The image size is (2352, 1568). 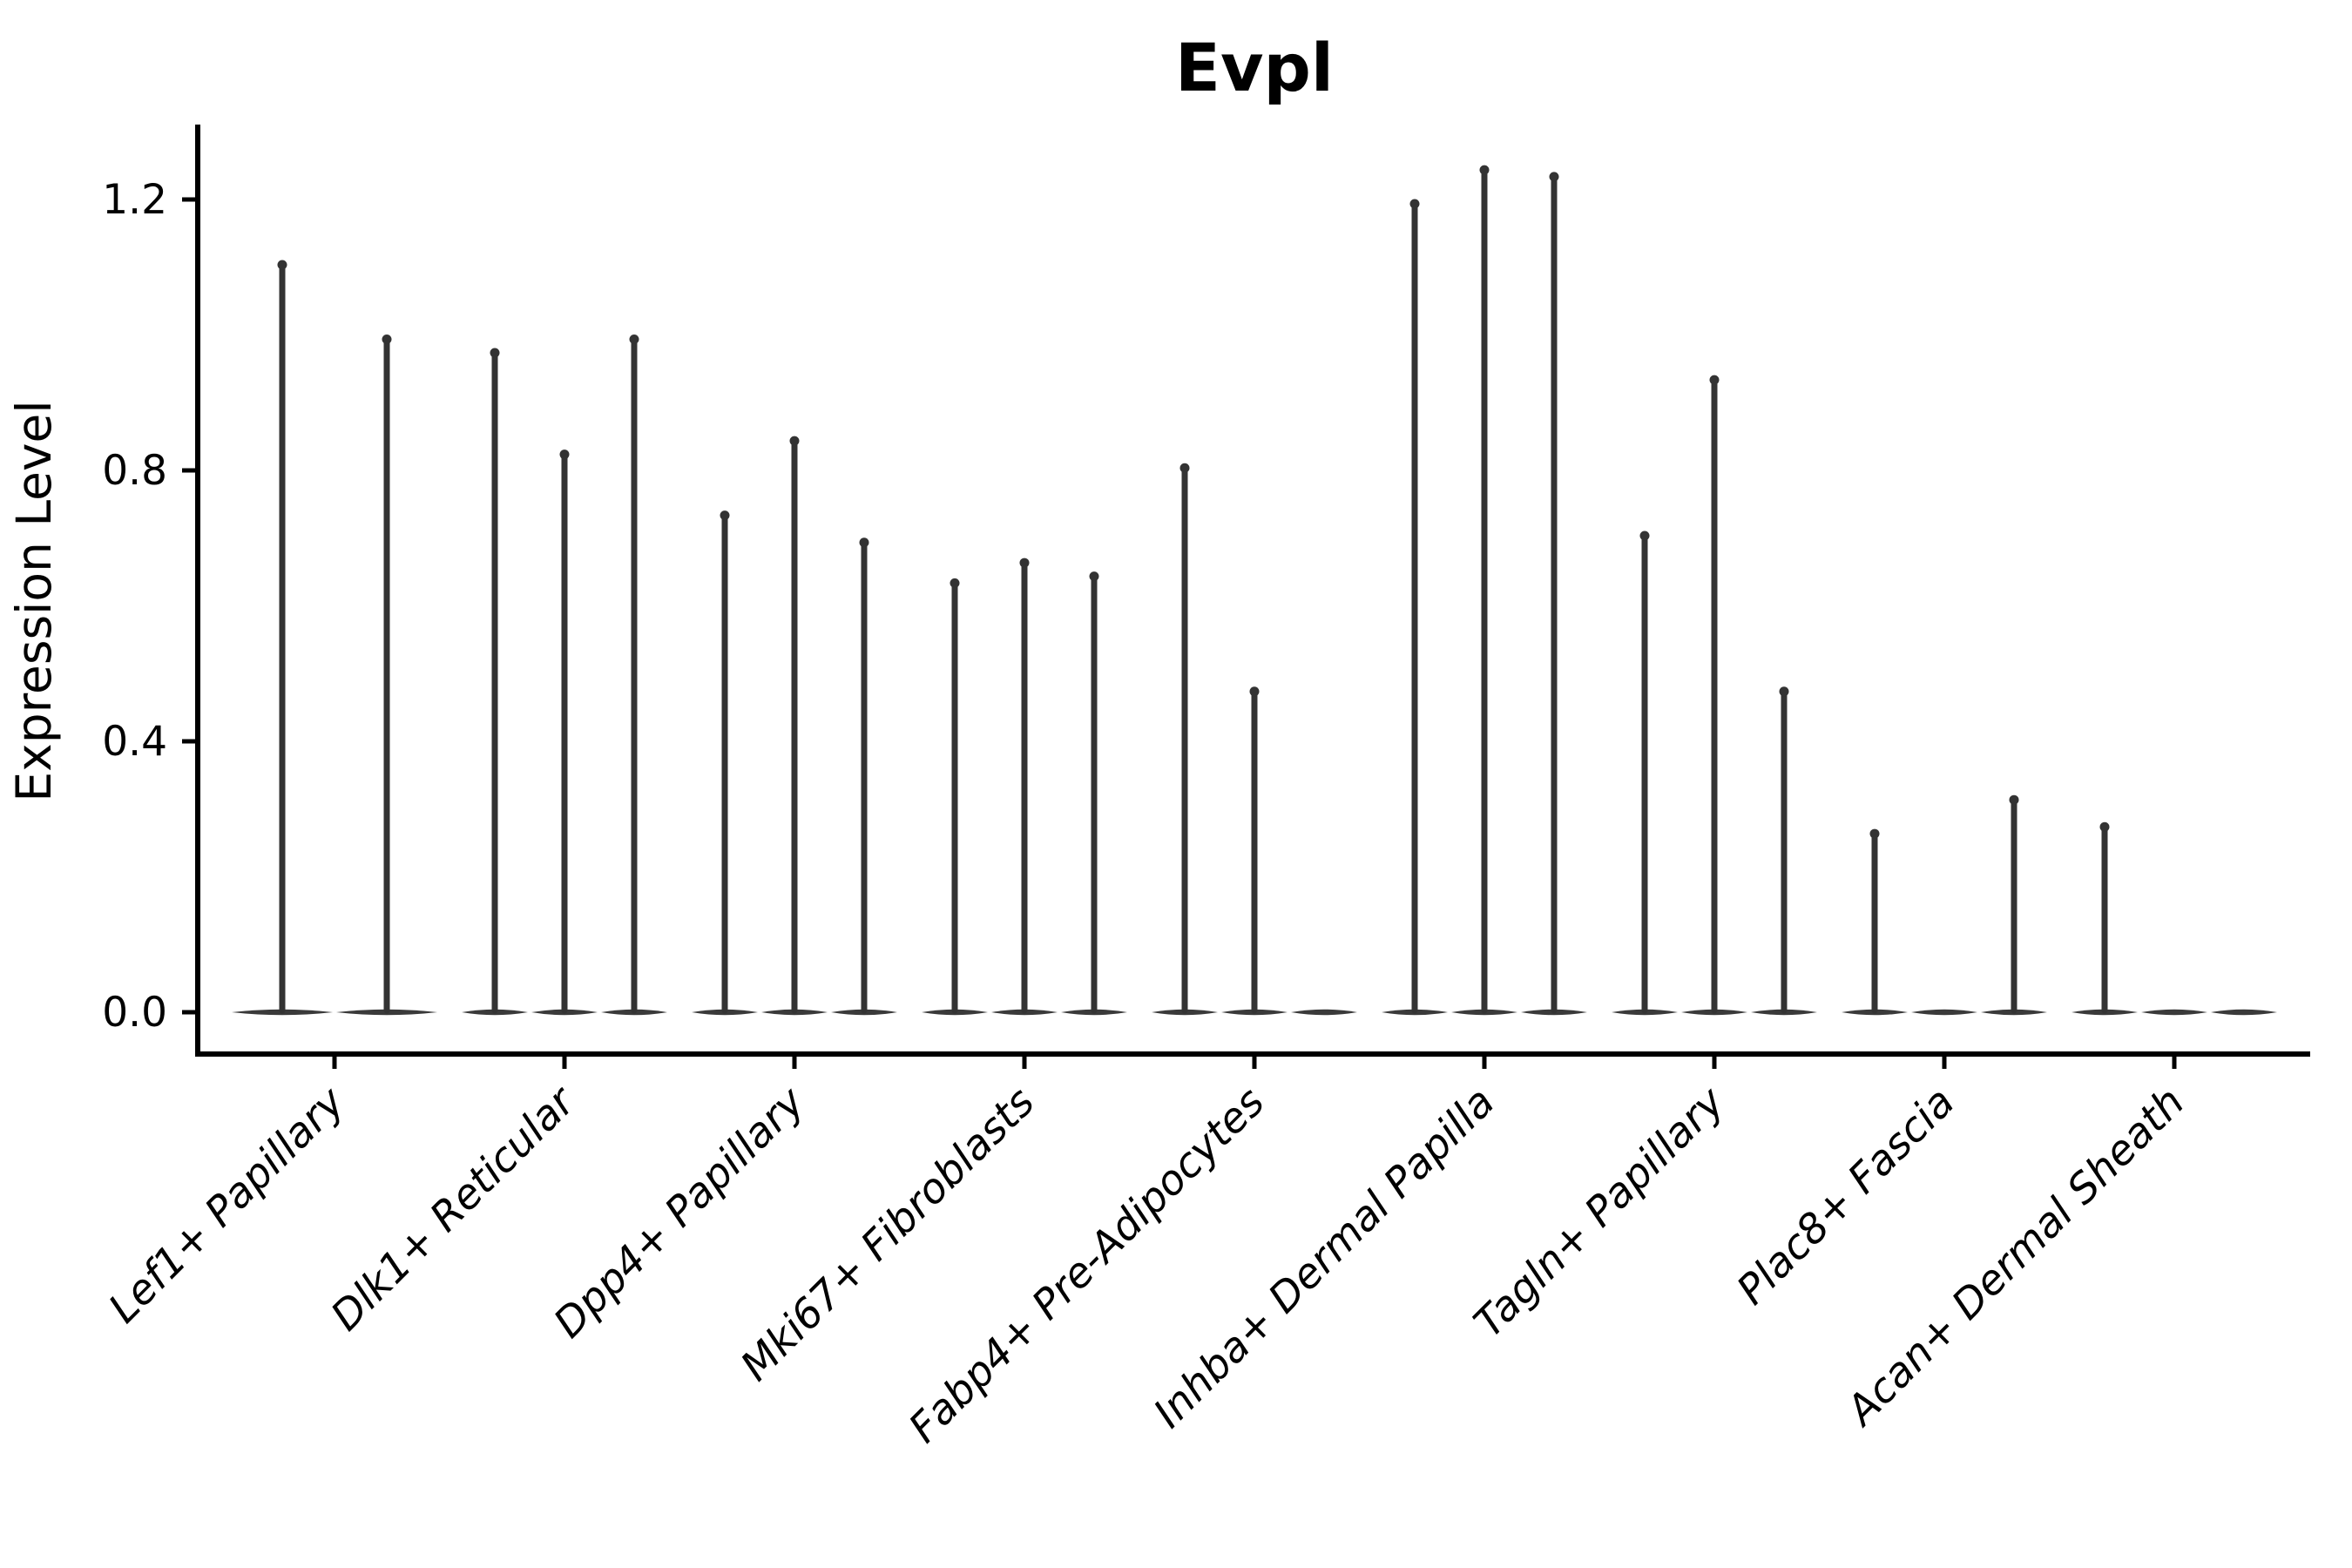 What do you see at coordinates (1600, 1213) in the screenshot?
I see `x-tick-label: Tagln+ Papillary` at bounding box center [1600, 1213].